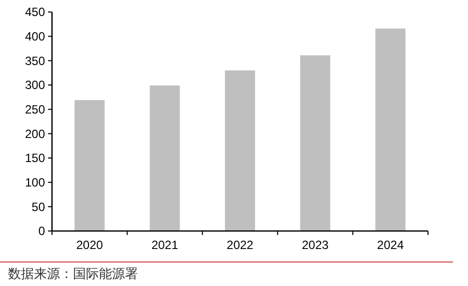 This screenshot has height=286, width=468. Describe the element at coordinates (35, 12) in the screenshot. I see `y-tick-label: 450` at that location.